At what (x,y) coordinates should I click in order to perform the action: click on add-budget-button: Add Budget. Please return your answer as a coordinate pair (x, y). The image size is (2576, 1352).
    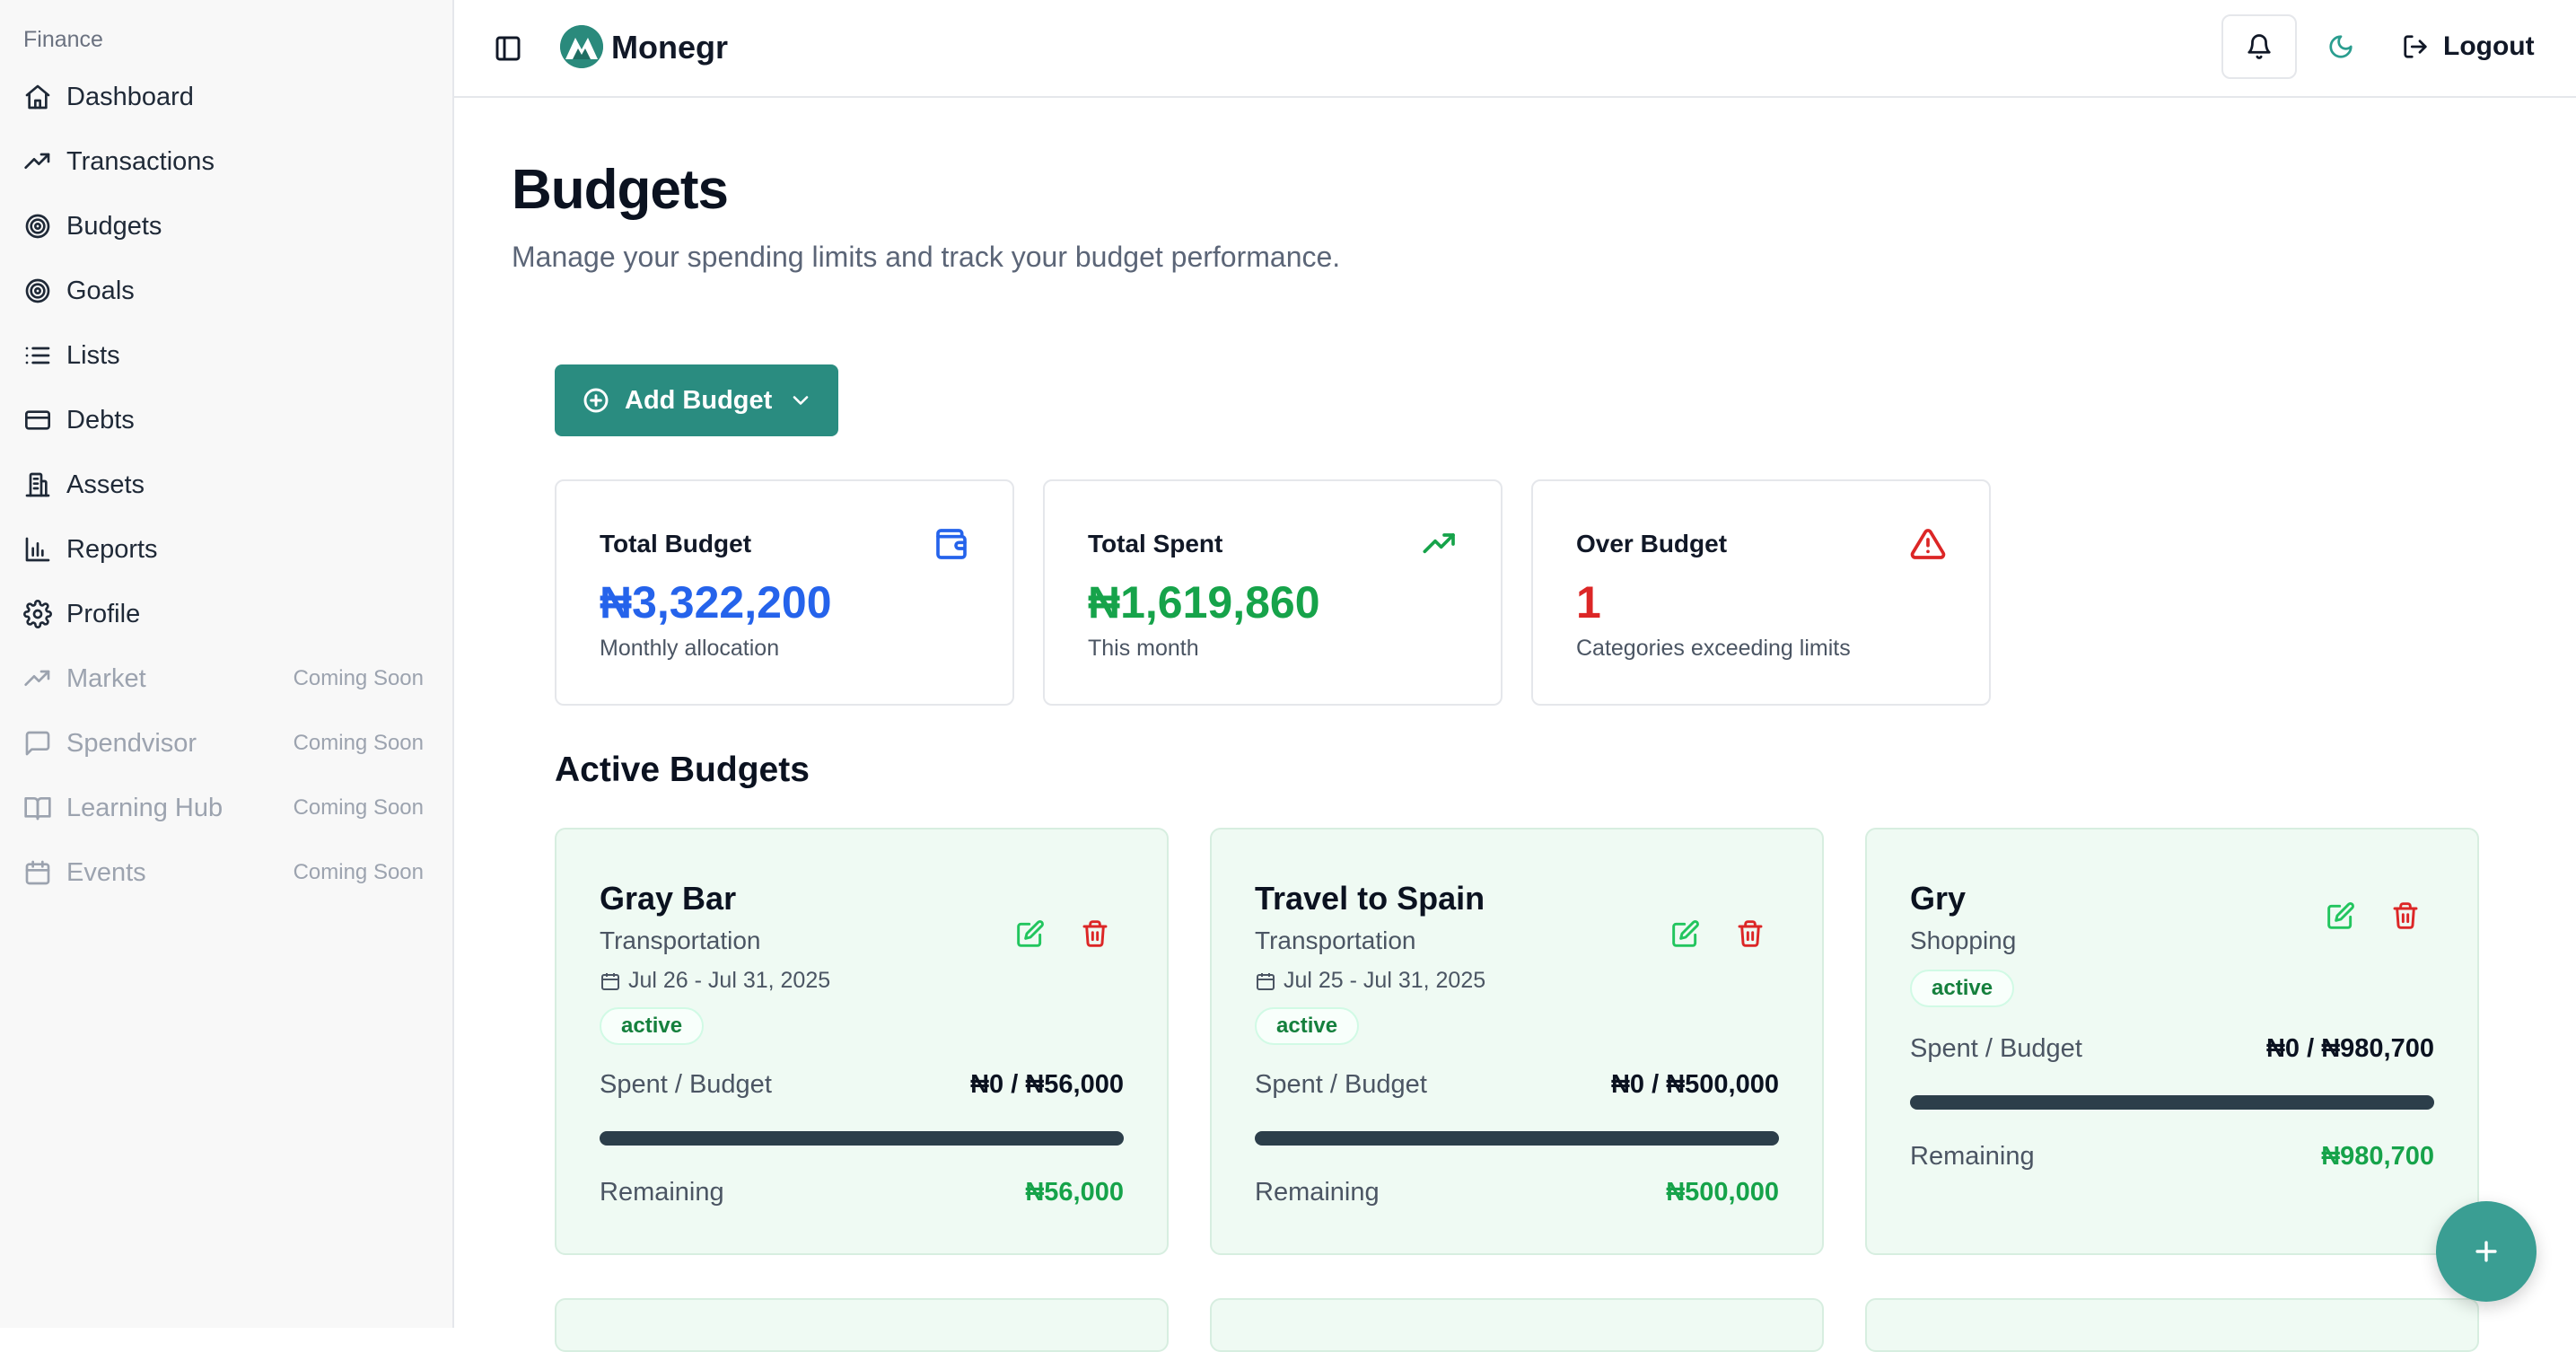
    Looking at the image, I should click on (696, 400).